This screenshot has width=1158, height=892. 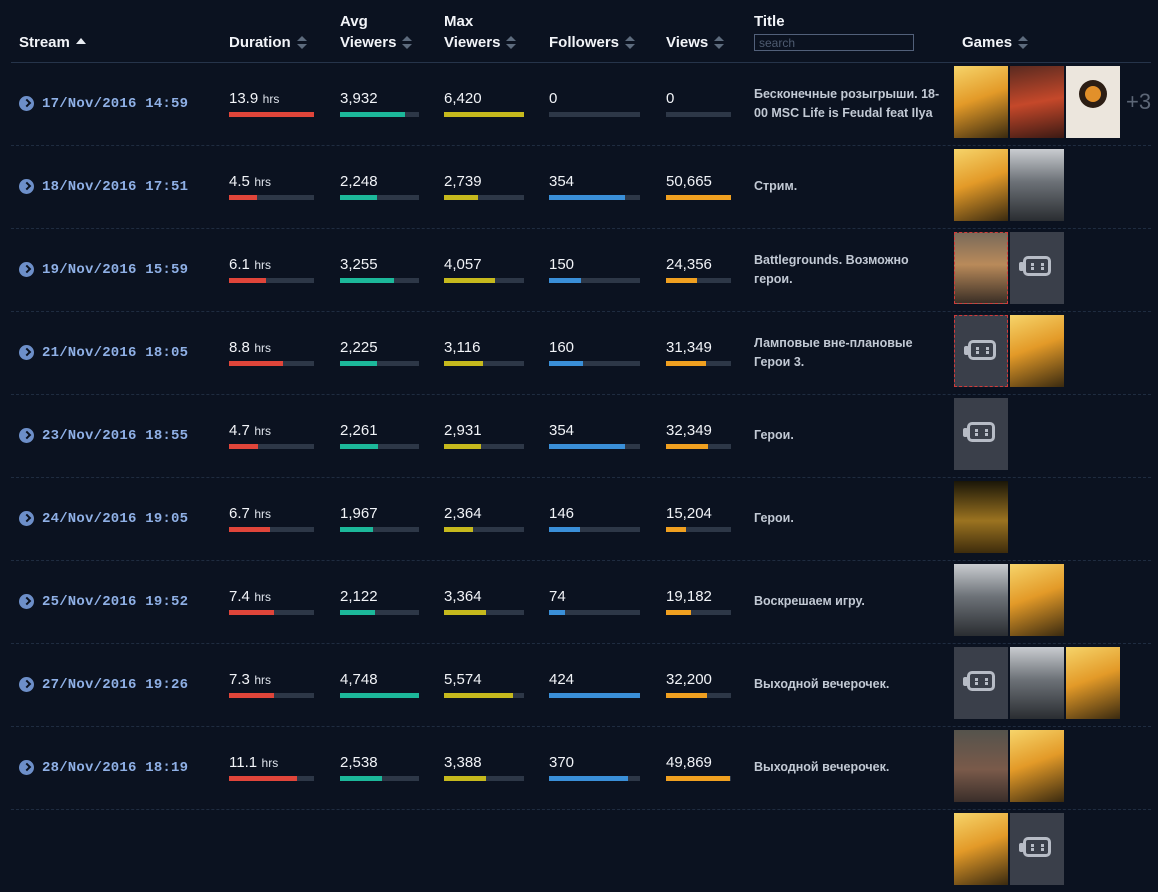 What do you see at coordinates (562, 181) in the screenshot?
I see `followers-value: 354` at bounding box center [562, 181].